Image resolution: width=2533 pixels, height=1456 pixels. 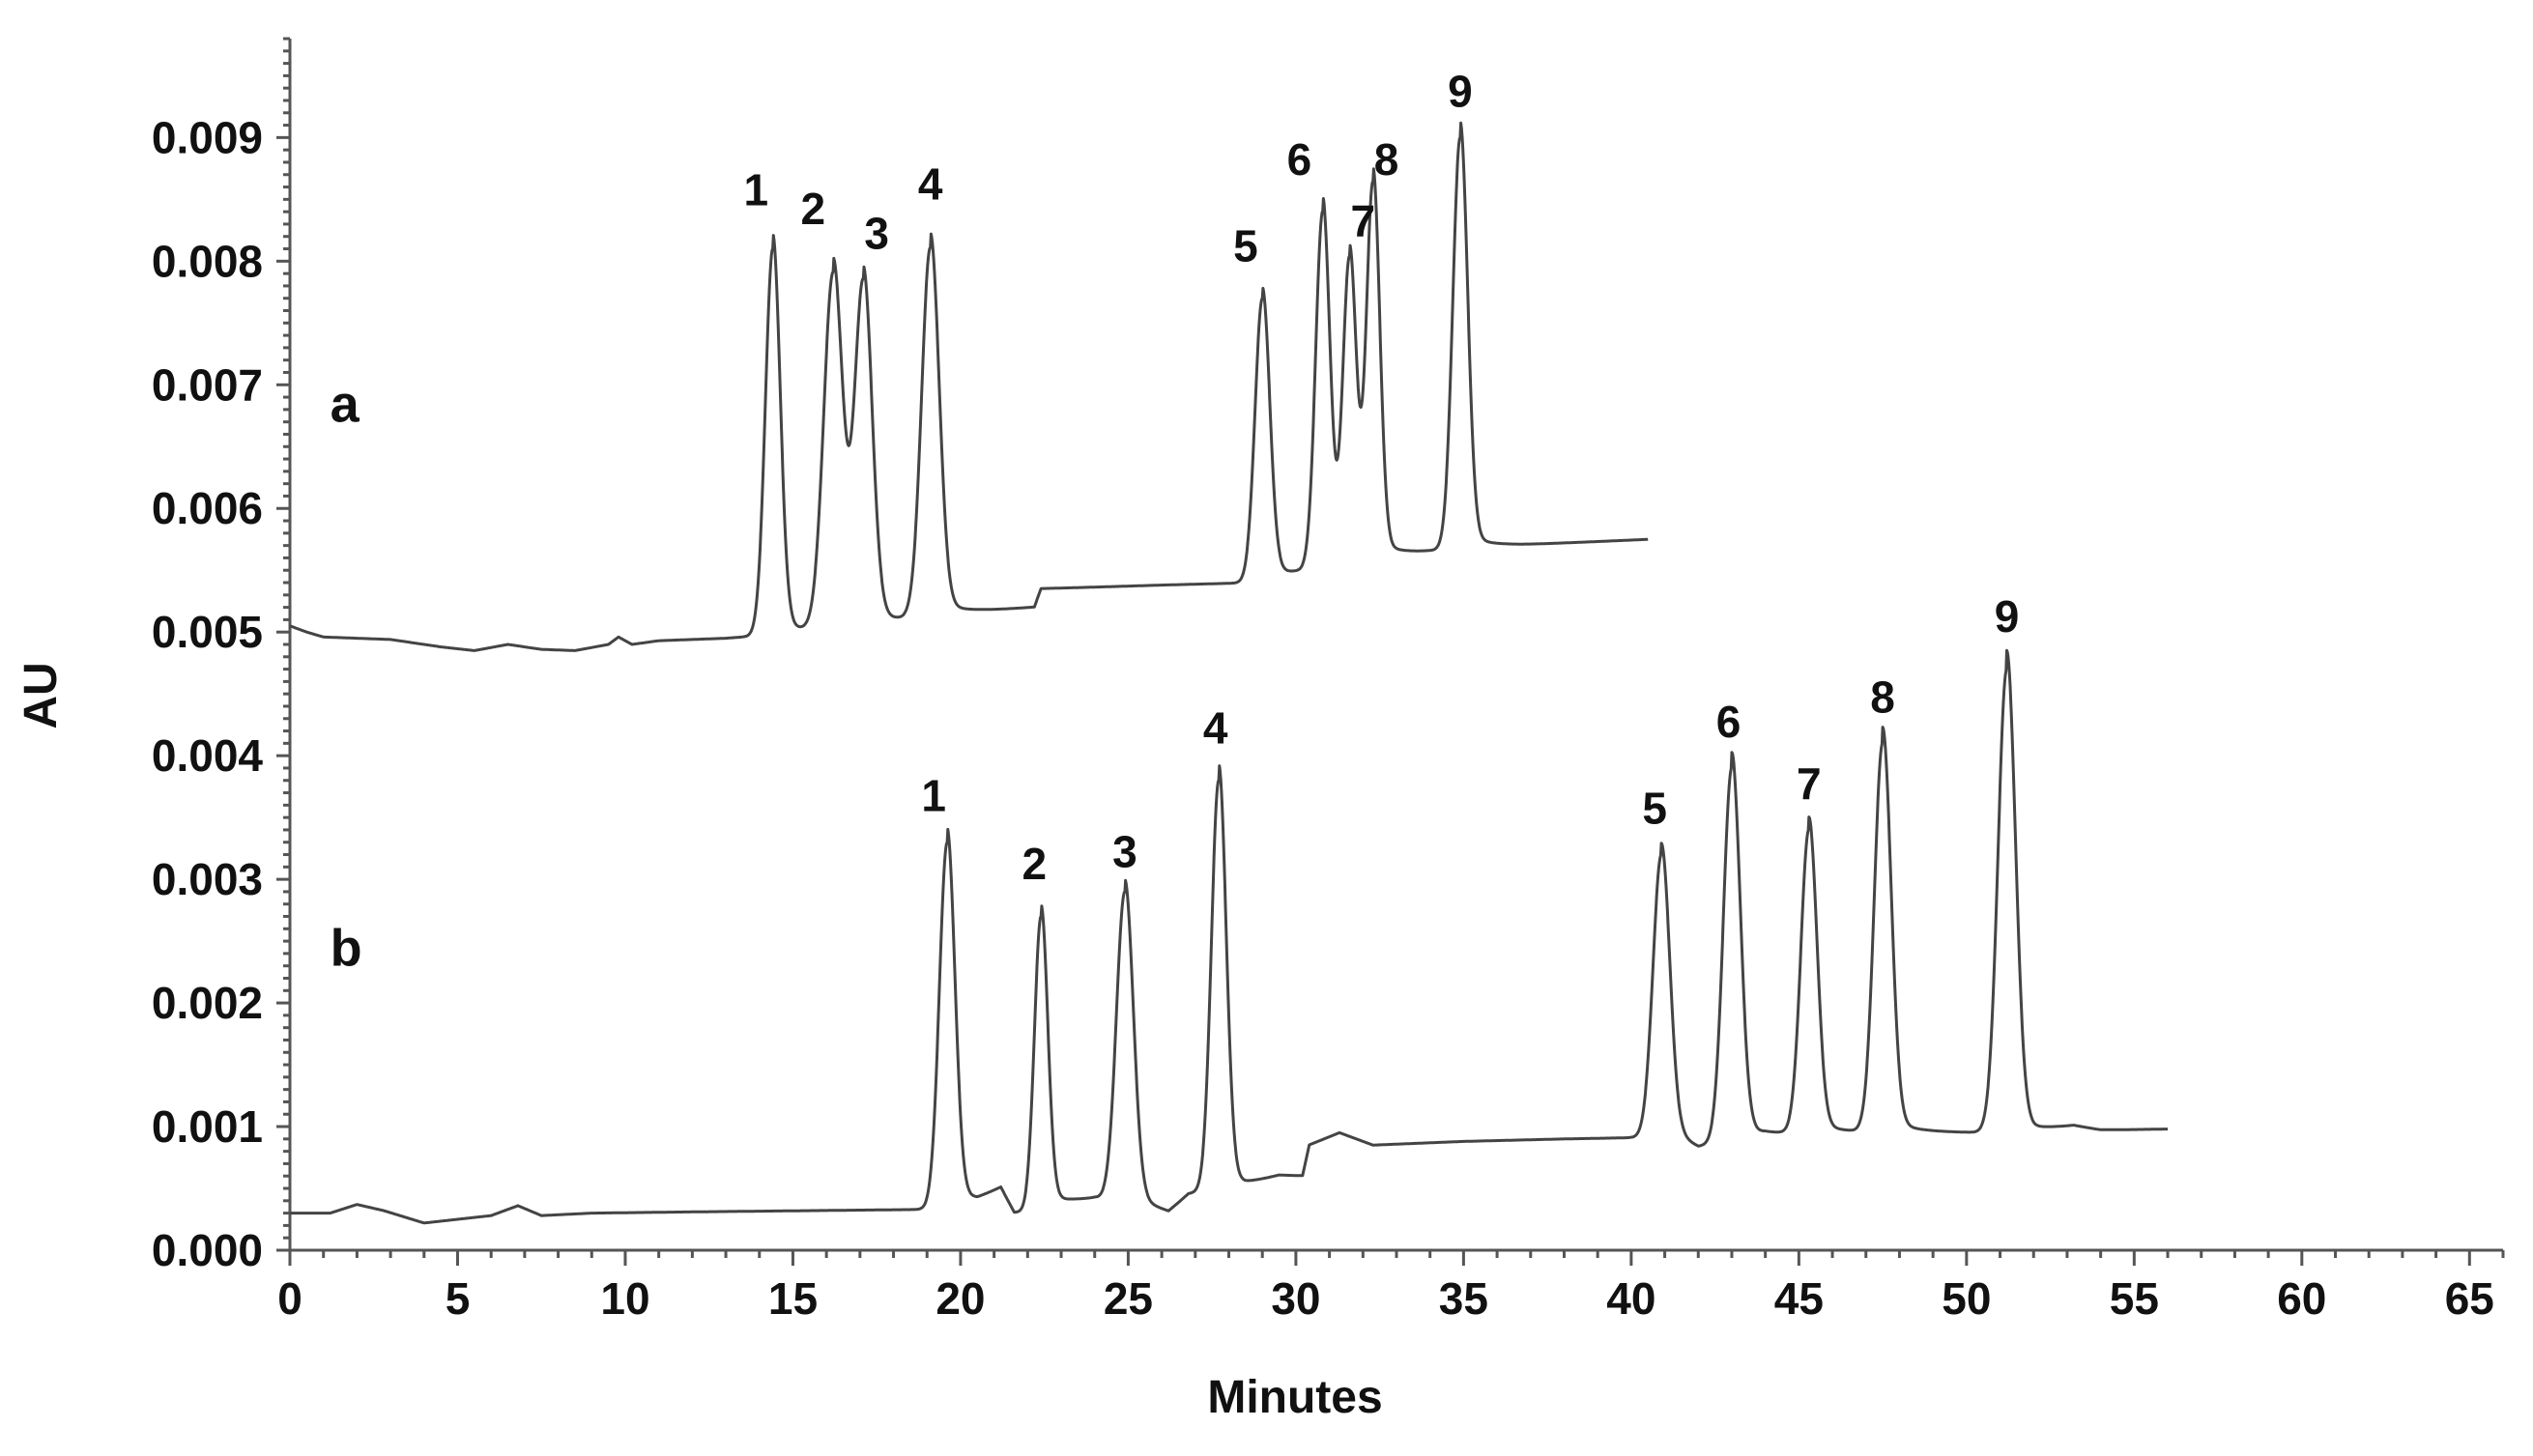 I want to click on y-tick-label: 0.000, so click(x=207, y=1250).